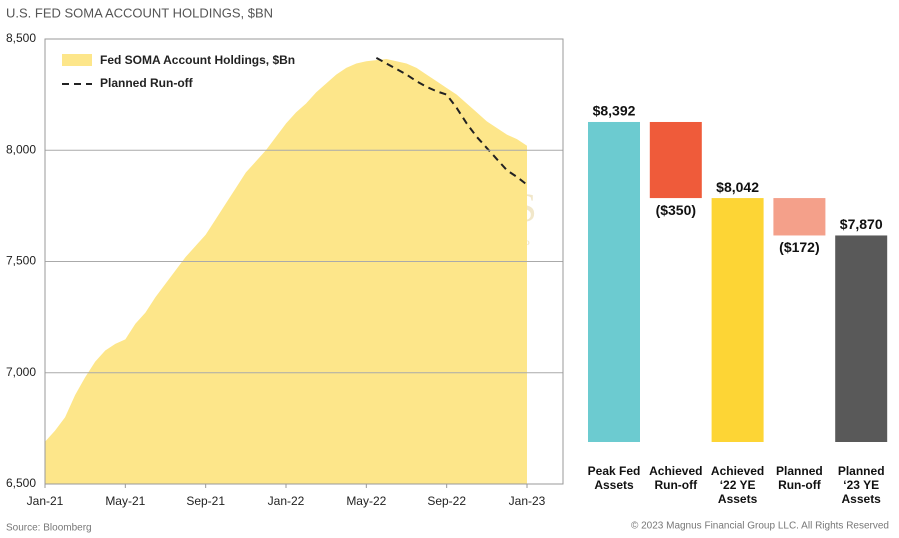  I want to click on chart-title: U.S. FED SOMA ACCOUNT HOLDINGS, $BN, so click(139, 12).